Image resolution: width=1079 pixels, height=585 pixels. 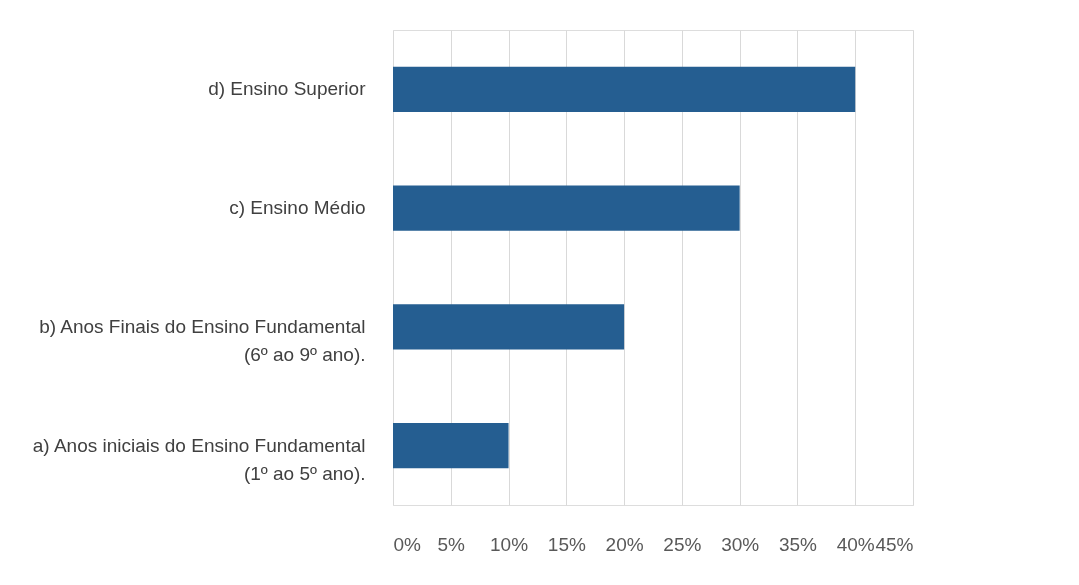 What do you see at coordinates (297, 208) in the screenshot?
I see `y-tick-label: c) Ensino Médio` at bounding box center [297, 208].